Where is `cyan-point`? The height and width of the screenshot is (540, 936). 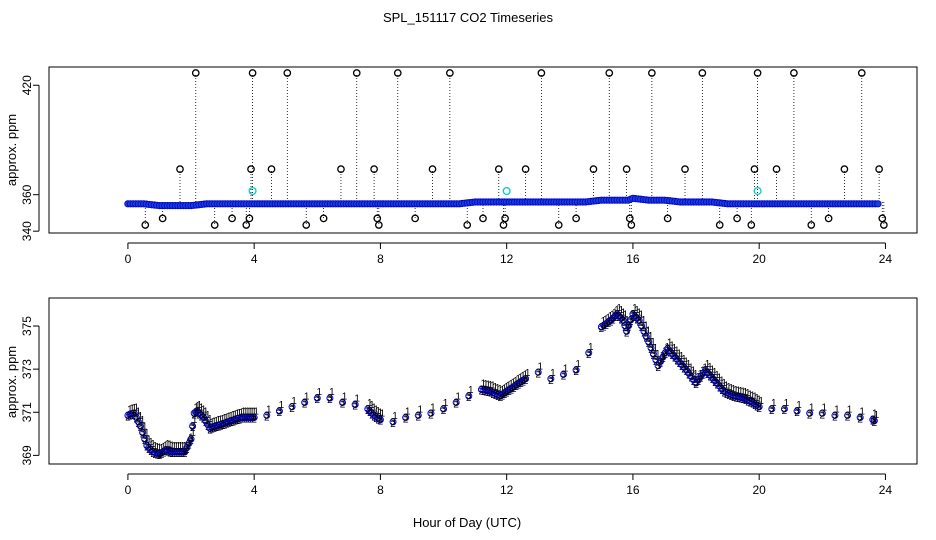
cyan-point is located at coordinates (252, 191).